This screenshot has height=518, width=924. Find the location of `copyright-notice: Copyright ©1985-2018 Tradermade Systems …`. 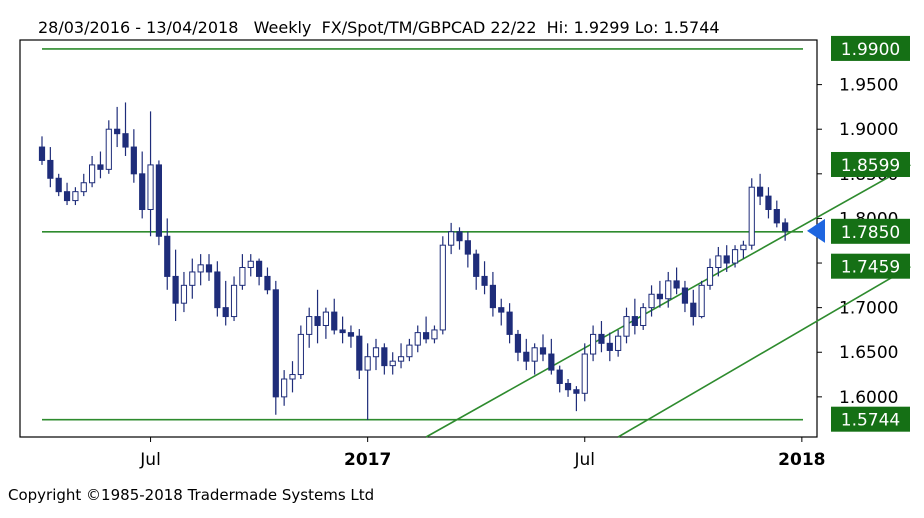

copyright-notice: Copyright ©1985-2018 Tradermade Systems … is located at coordinates (191, 495).